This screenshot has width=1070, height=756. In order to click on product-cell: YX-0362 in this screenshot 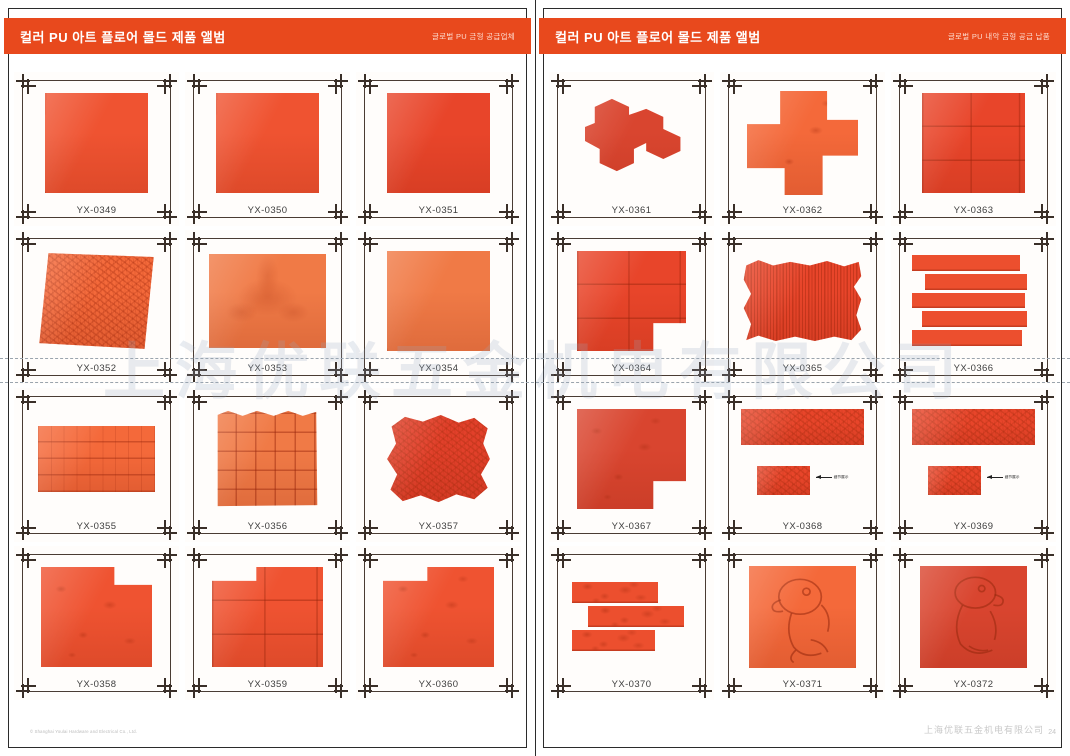, I will do `click(802, 149)`.